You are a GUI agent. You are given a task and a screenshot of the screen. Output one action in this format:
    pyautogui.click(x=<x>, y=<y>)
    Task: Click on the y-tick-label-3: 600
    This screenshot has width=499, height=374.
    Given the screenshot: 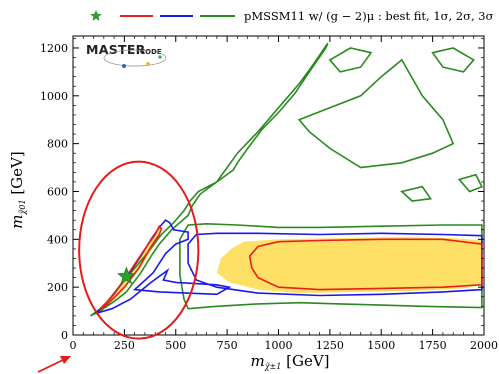 What is the action you would take?
    pyautogui.click(x=57, y=191)
    